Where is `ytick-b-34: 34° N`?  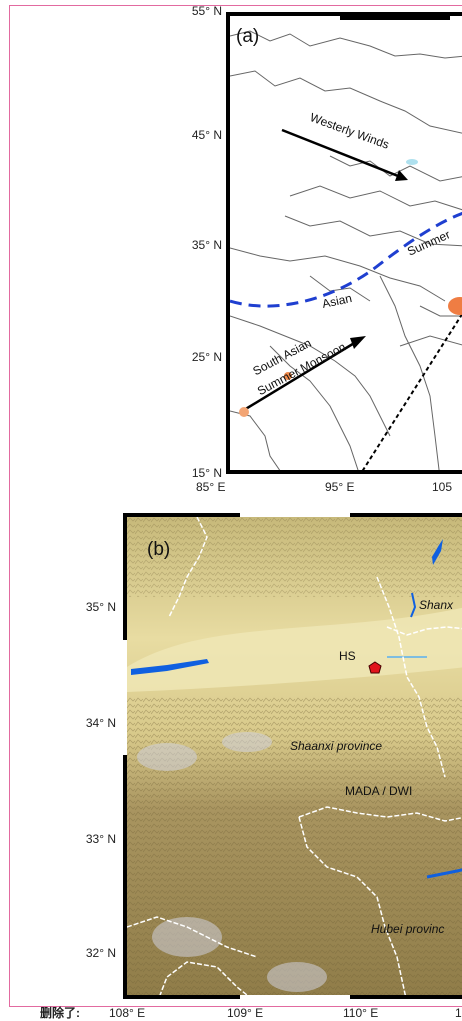 ytick-b-34: 34° N is located at coordinates (100, 723).